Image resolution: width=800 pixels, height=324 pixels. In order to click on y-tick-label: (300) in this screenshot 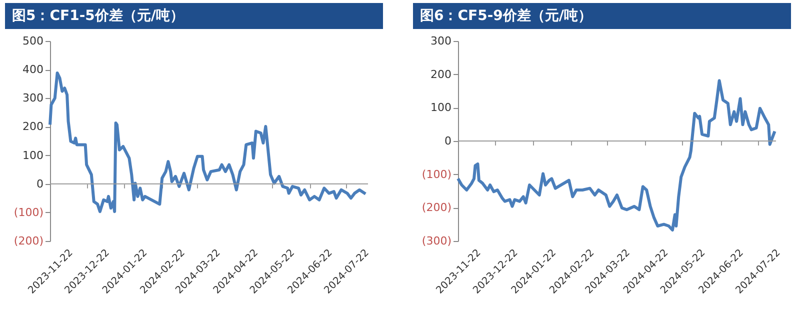, I will do `click(437, 241)`.